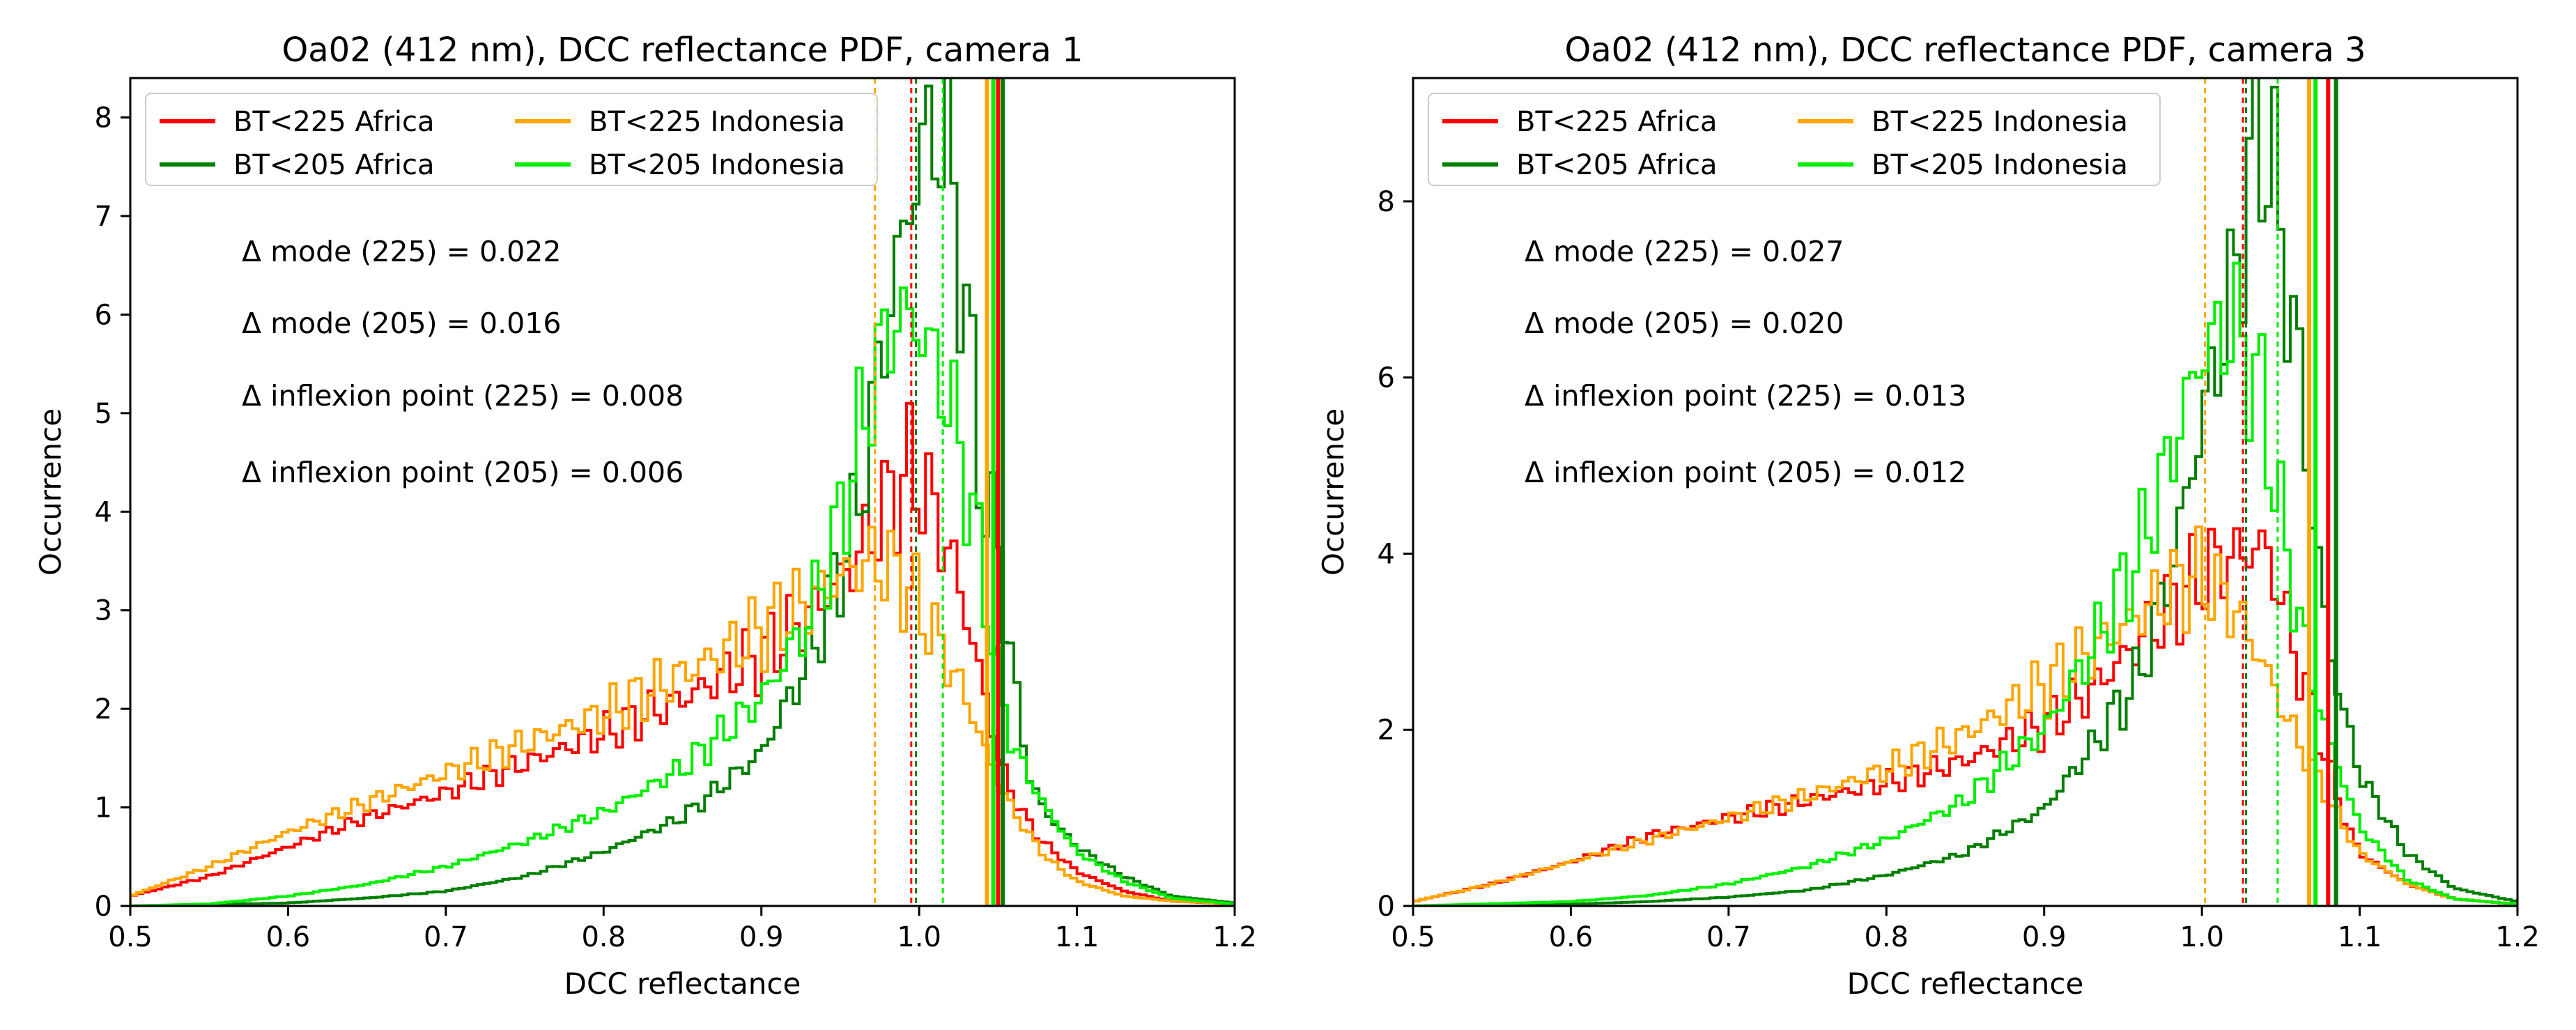  I want to click on annotation-text: Δ inflexion point (225) = 0.013, so click(1745, 396).